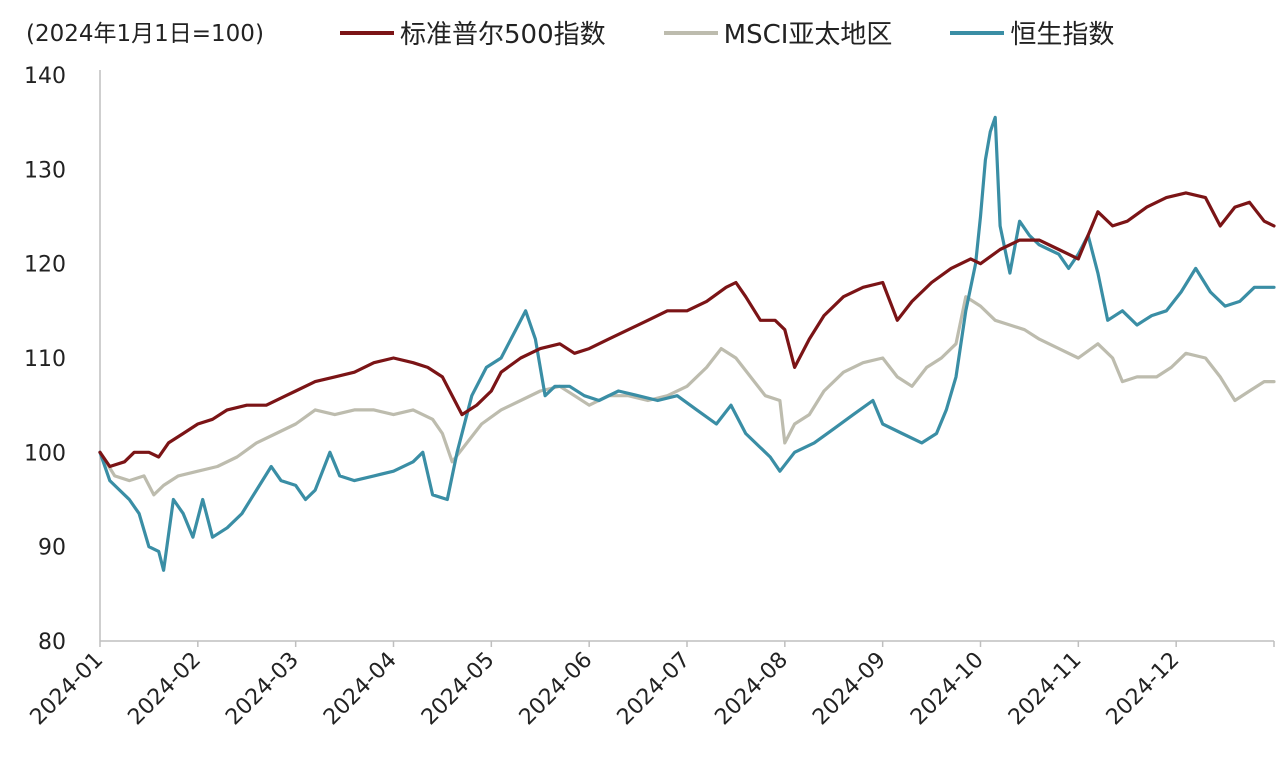 The width and height of the screenshot is (1284, 765). I want to click on legend-item-msci-apac: MSCI亚太地区, so click(778, 32).